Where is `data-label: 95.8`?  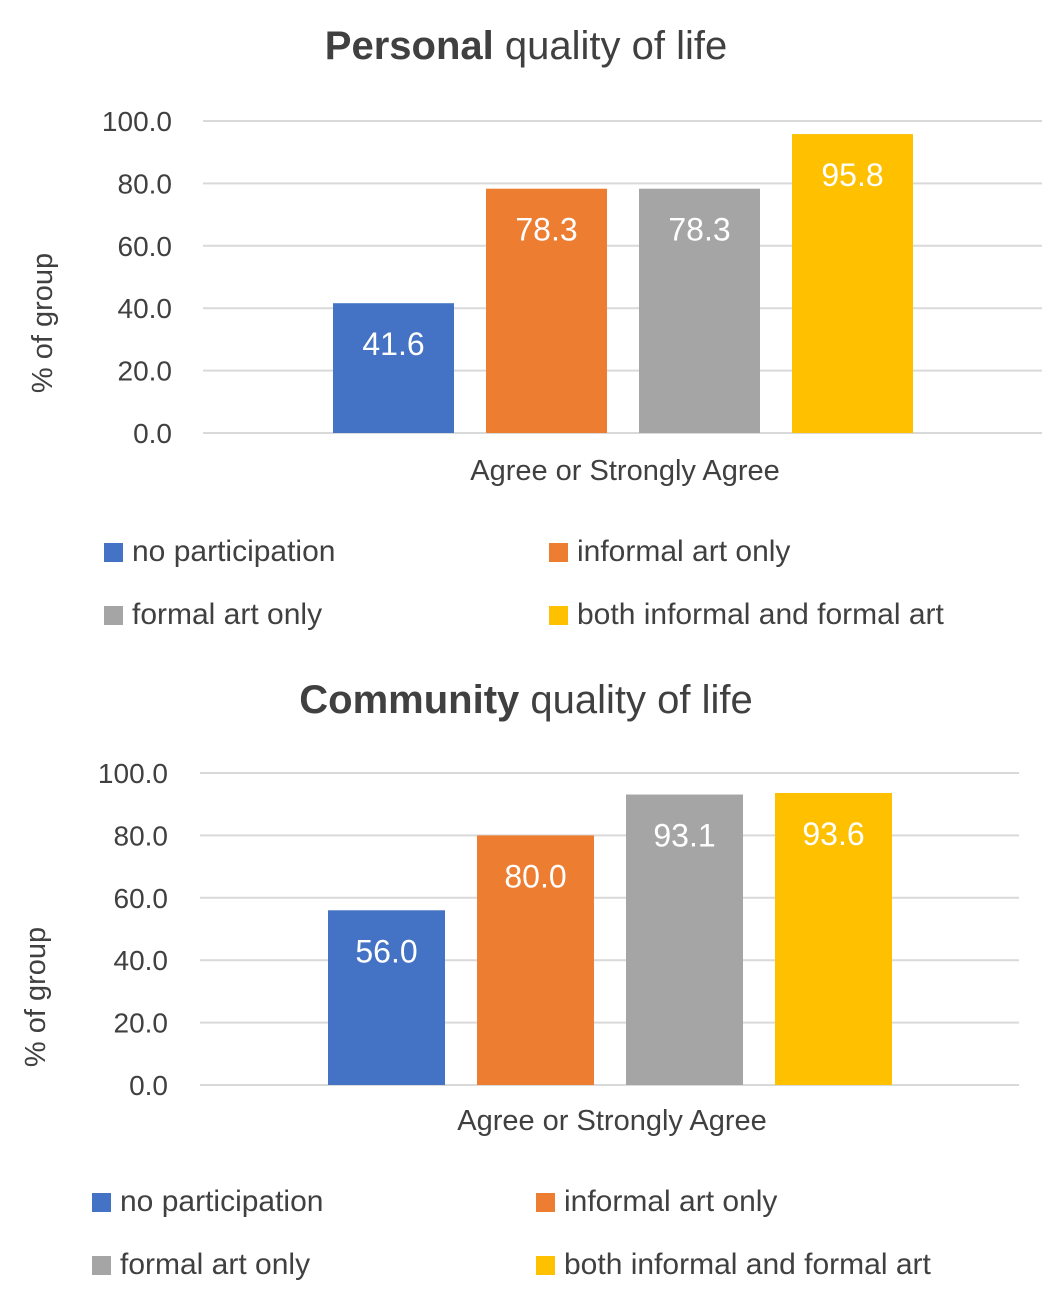 data-label: 95.8 is located at coordinates (852, 175).